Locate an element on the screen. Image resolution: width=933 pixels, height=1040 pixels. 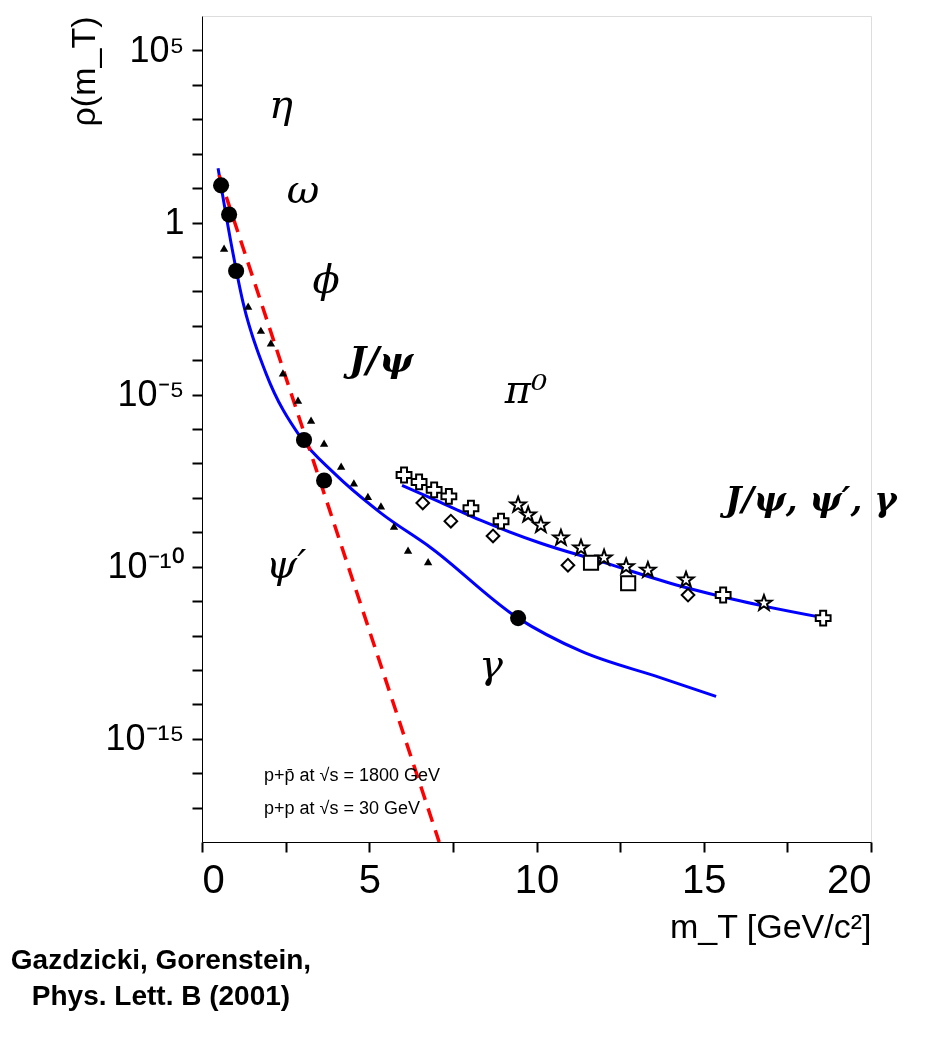
x-tick-label: 10 is located at coordinates (537, 878).